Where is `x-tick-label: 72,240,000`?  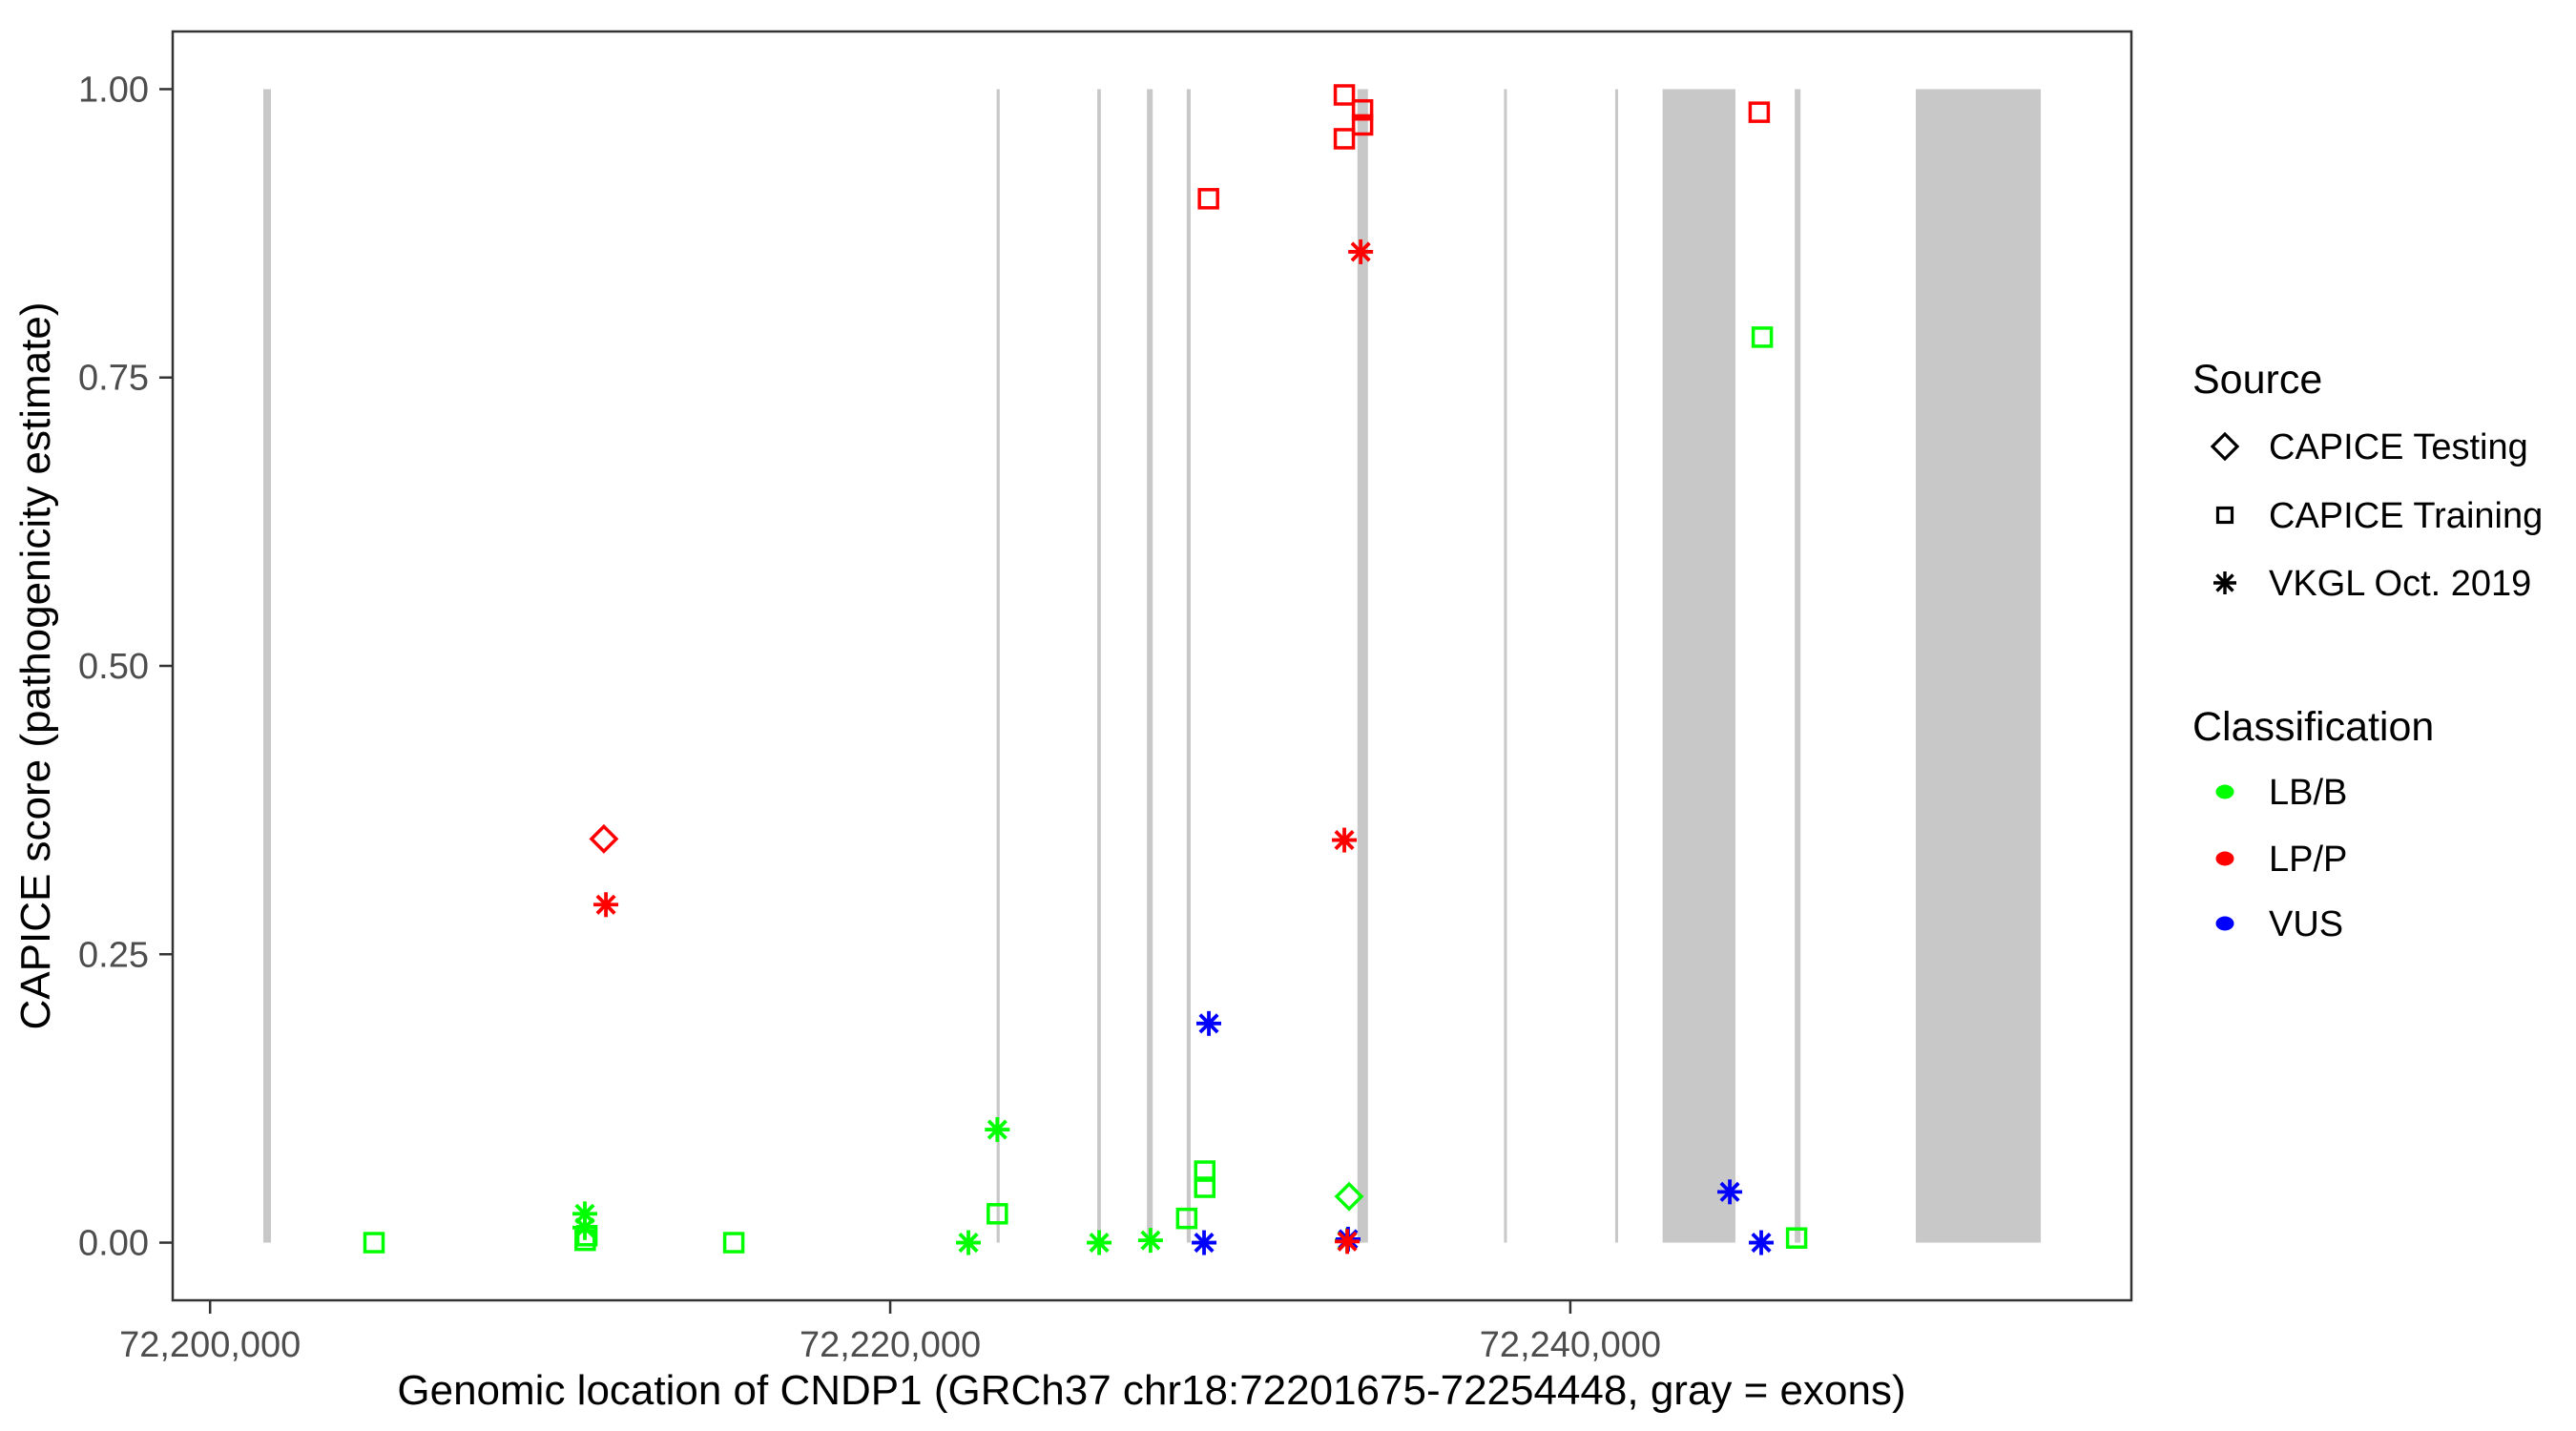 x-tick-label: 72,240,000 is located at coordinates (1570, 1345).